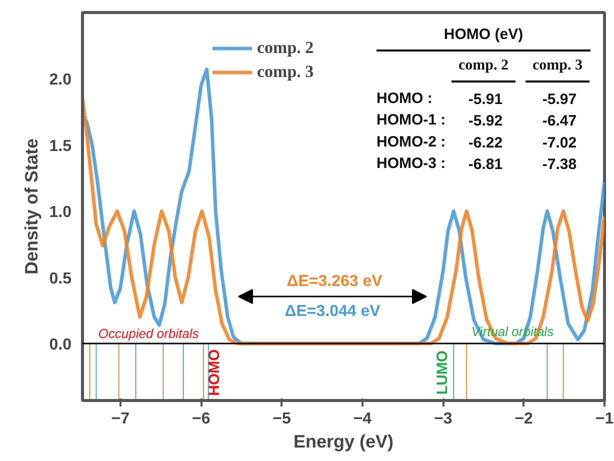 Image resolution: width=614 pixels, height=461 pixels. I want to click on y-tick-label: 1.5, so click(60, 146).